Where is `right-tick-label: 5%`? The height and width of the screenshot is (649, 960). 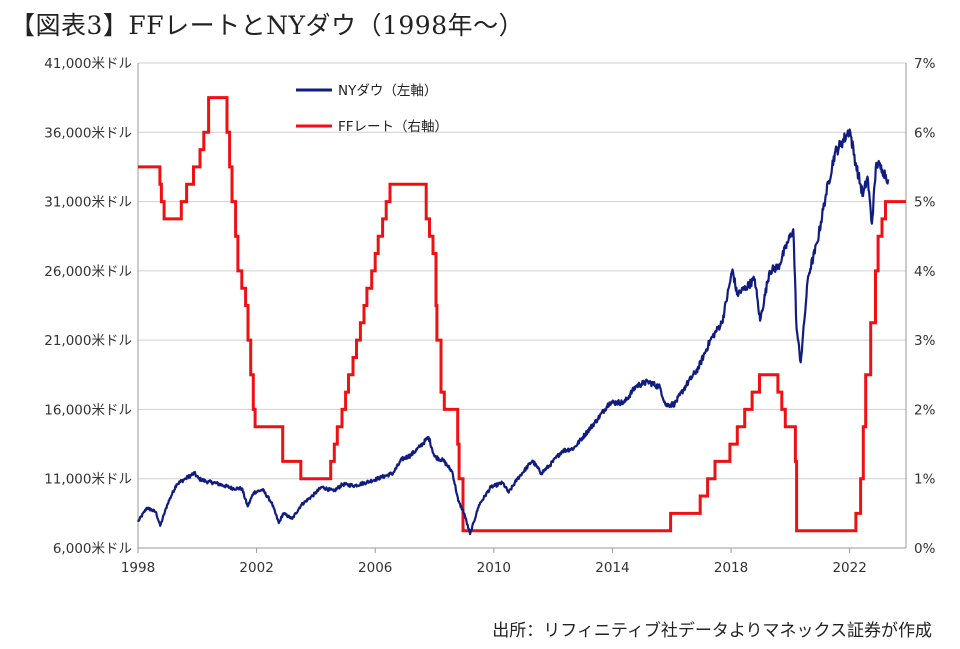
right-tick-label: 5% is located at coordinates (925, 203).